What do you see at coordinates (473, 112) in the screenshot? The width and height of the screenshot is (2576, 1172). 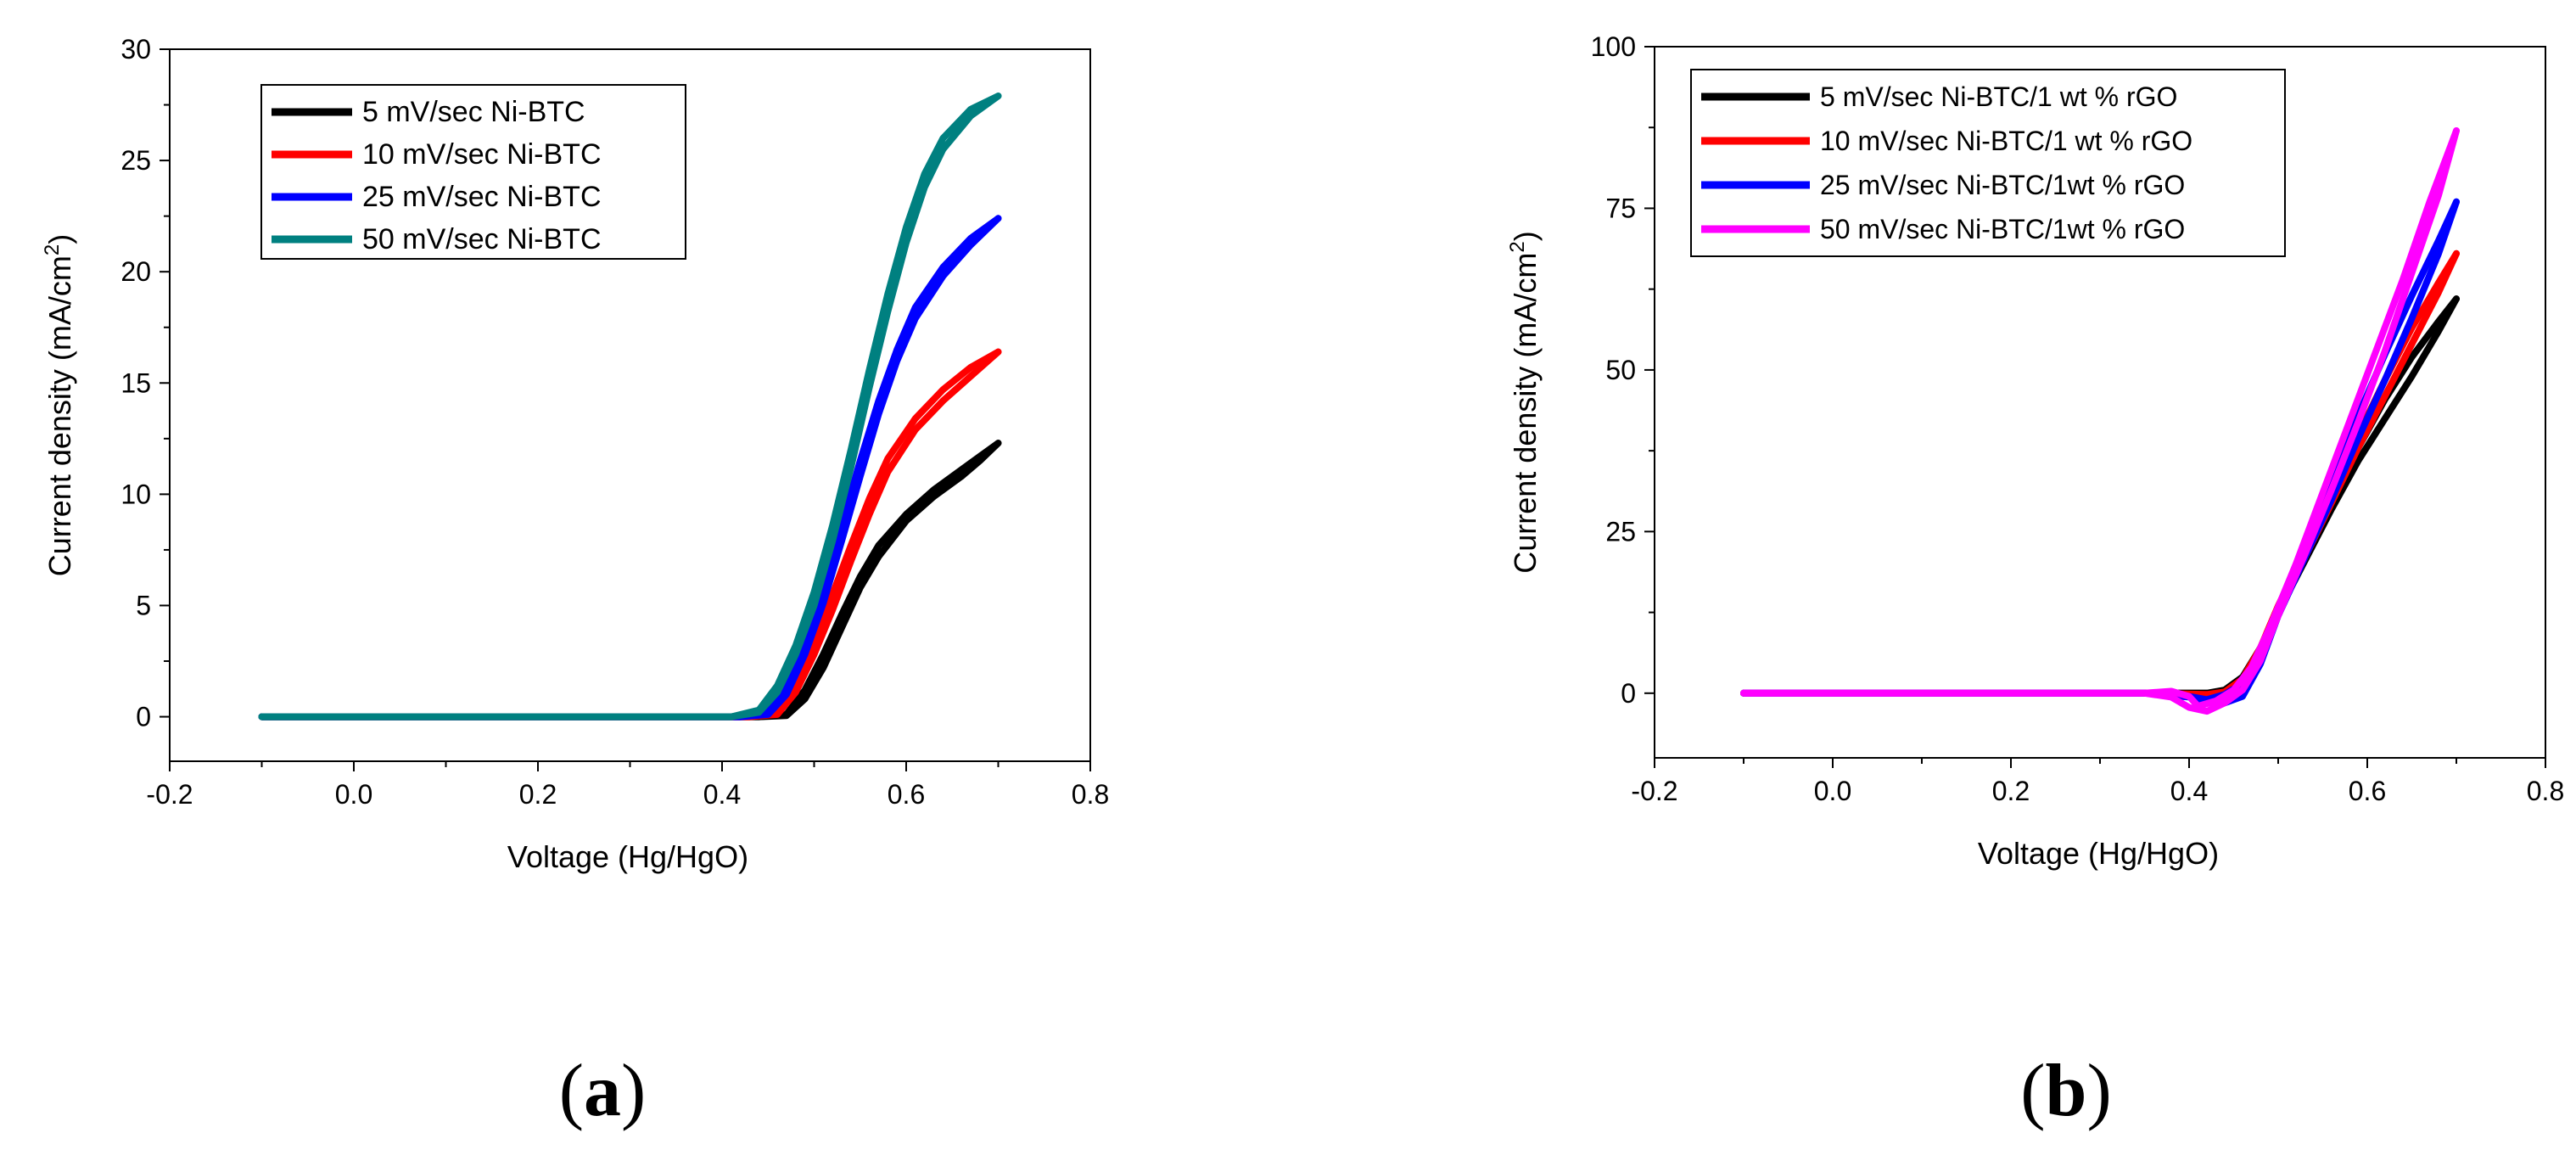 I see `legend-label: 5 mV/sec Ni-BTC` at bounding box center [473, 112].